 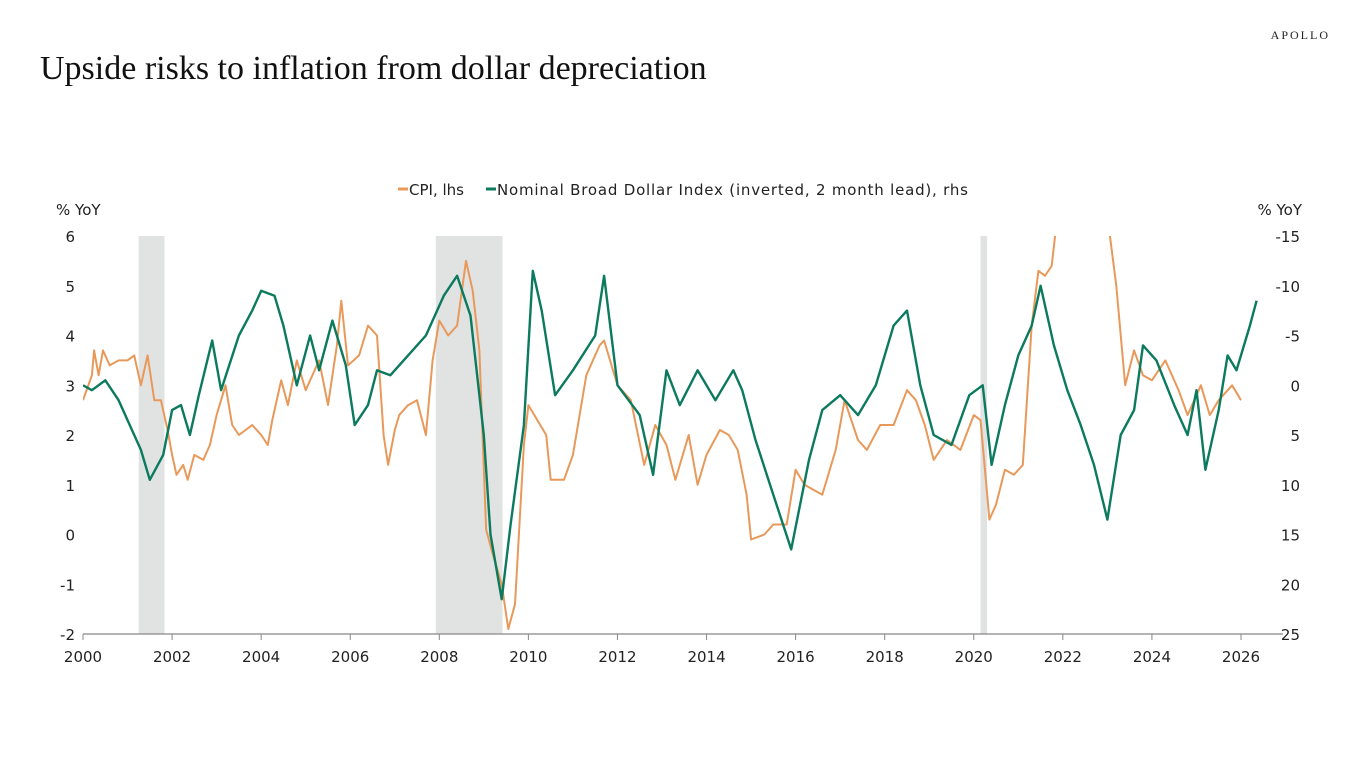 What do you see at coordinates (70, 386) in the screenshot?
I see `y-left-tick-label: 3` at bounding box center [70, 386].